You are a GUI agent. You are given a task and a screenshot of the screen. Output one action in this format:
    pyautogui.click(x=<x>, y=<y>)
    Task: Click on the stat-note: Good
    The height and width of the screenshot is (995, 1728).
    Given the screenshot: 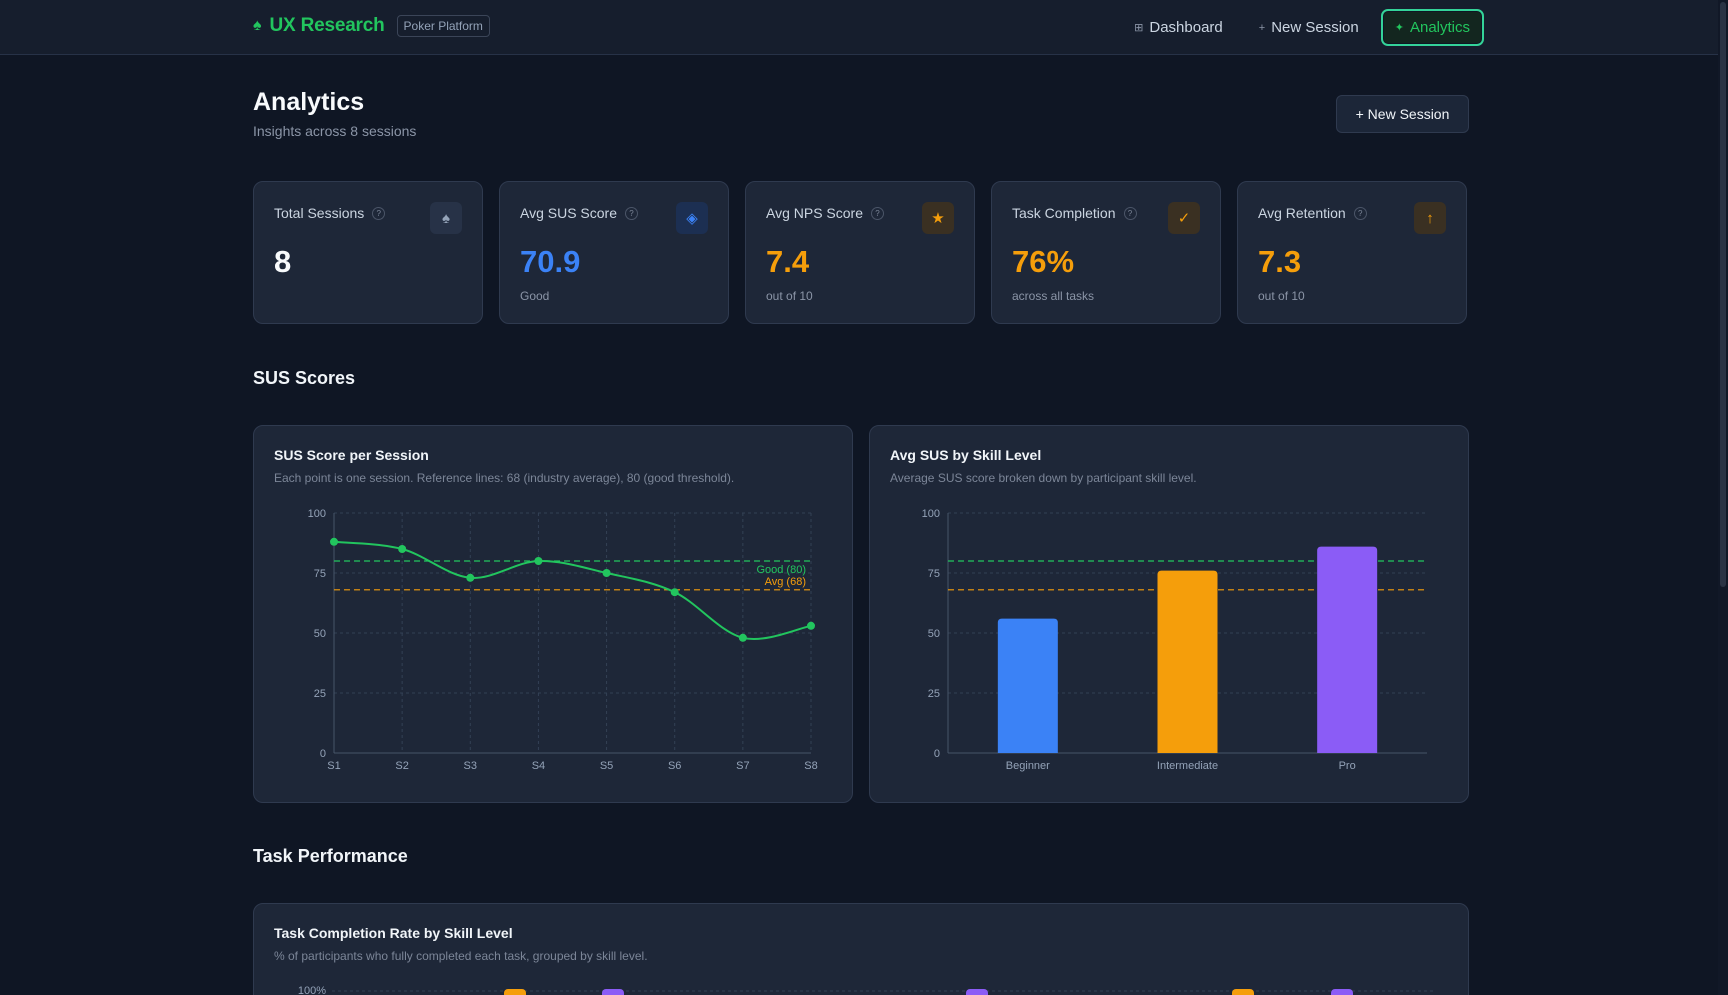 What is the action you would take?
    pyautogui.click(x=535, y=296)
    